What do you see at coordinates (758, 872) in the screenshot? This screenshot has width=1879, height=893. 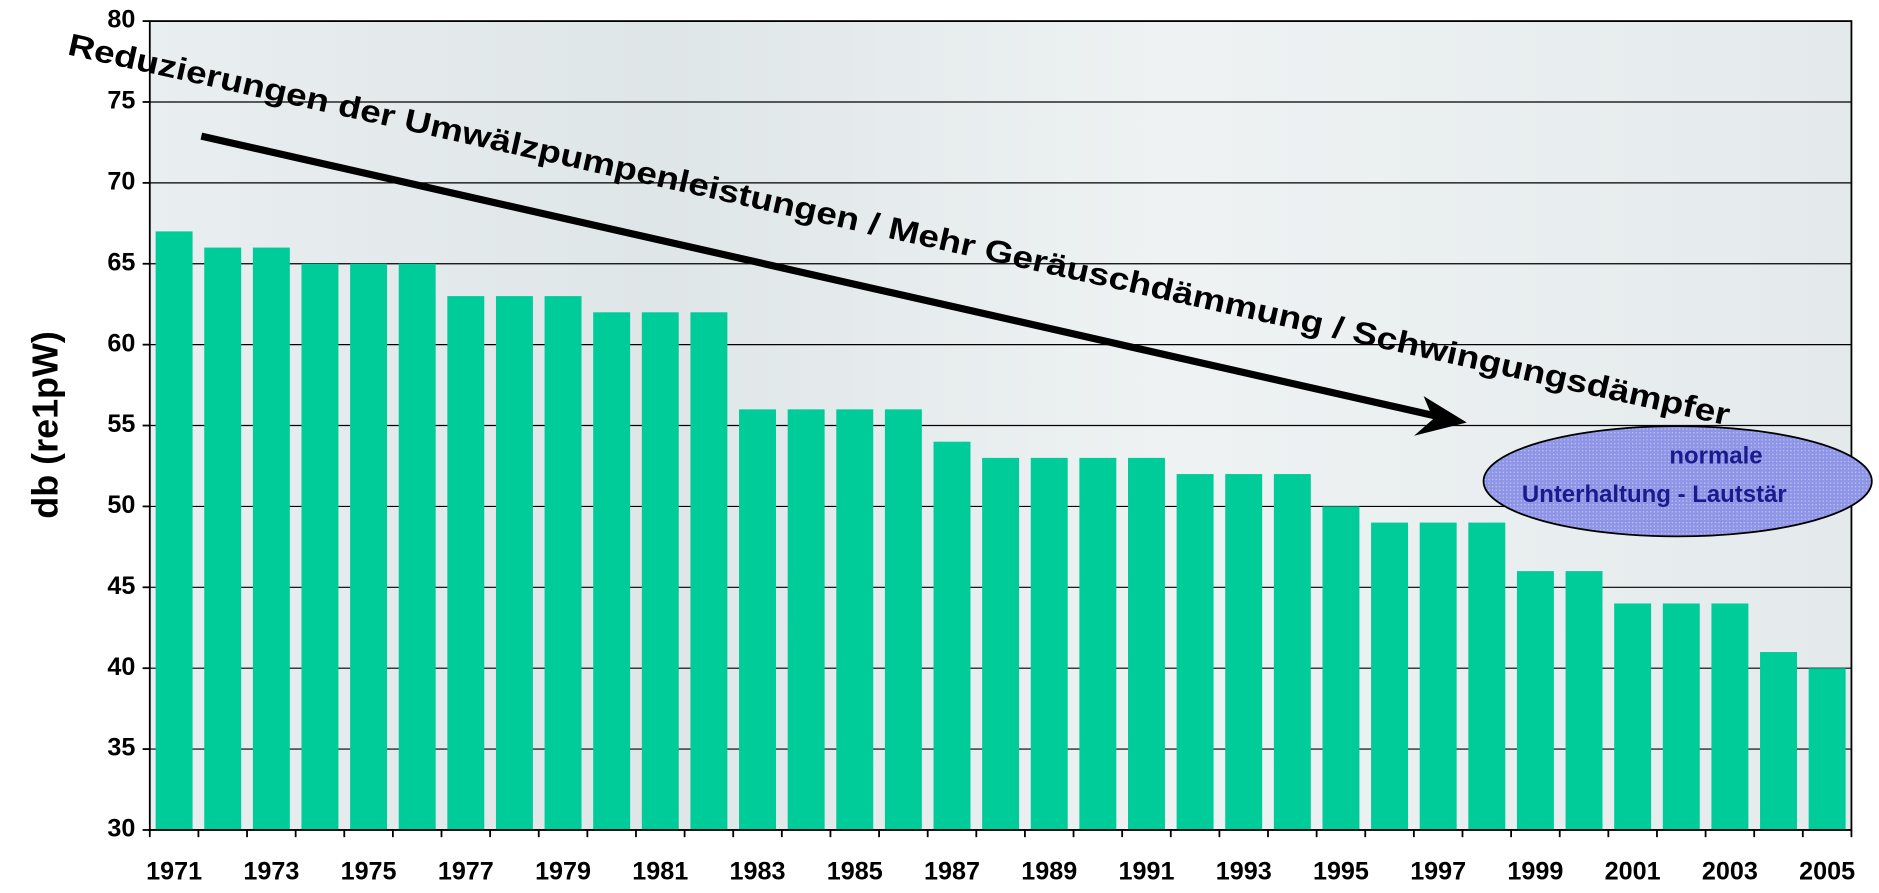 I see `x-tick-label: 1983` at bounding box center [758, 872].